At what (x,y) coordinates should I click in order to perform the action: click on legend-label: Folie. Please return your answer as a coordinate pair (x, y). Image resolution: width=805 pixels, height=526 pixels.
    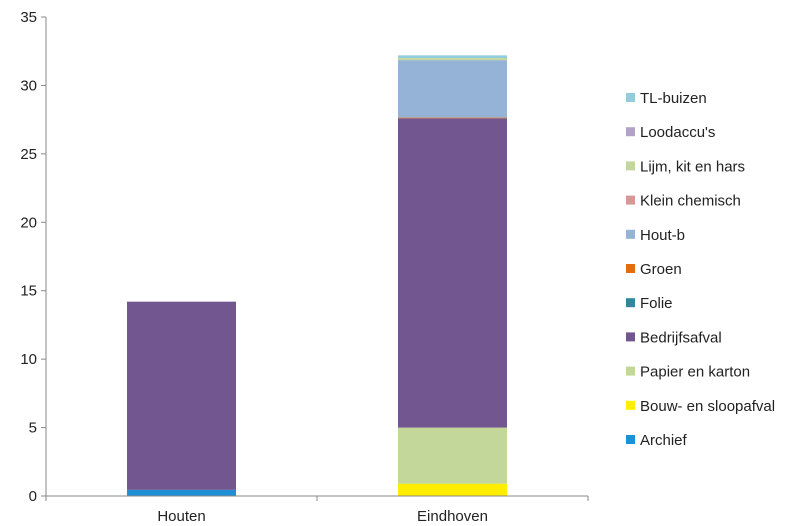
    Looking at the image, I should click on (656, 303).